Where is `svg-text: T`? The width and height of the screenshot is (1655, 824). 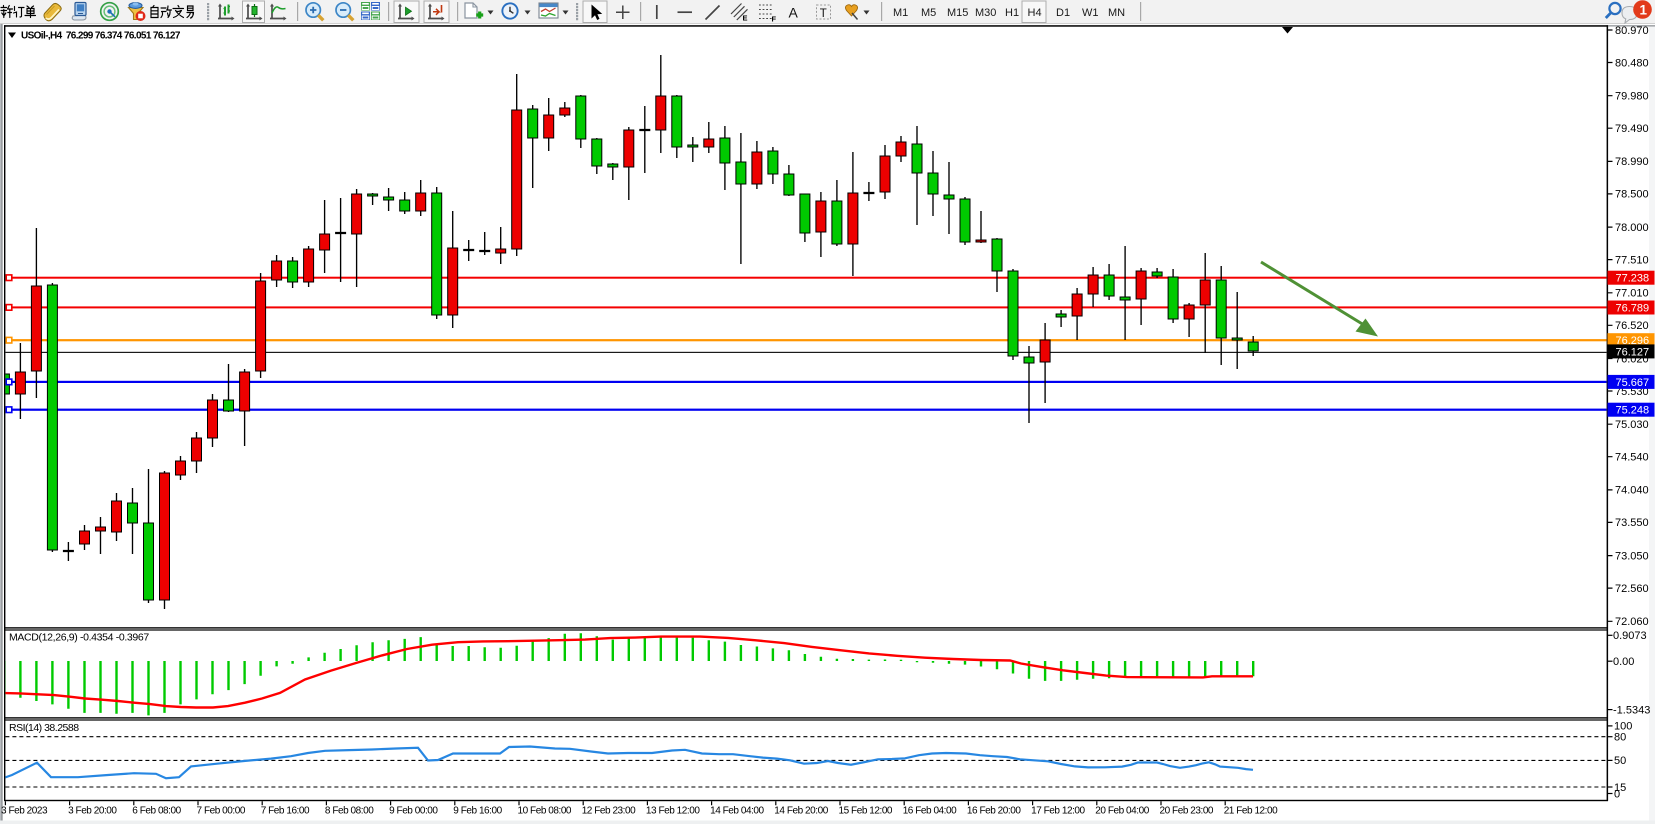
svg-text: T is located at coordinates (823, 14).